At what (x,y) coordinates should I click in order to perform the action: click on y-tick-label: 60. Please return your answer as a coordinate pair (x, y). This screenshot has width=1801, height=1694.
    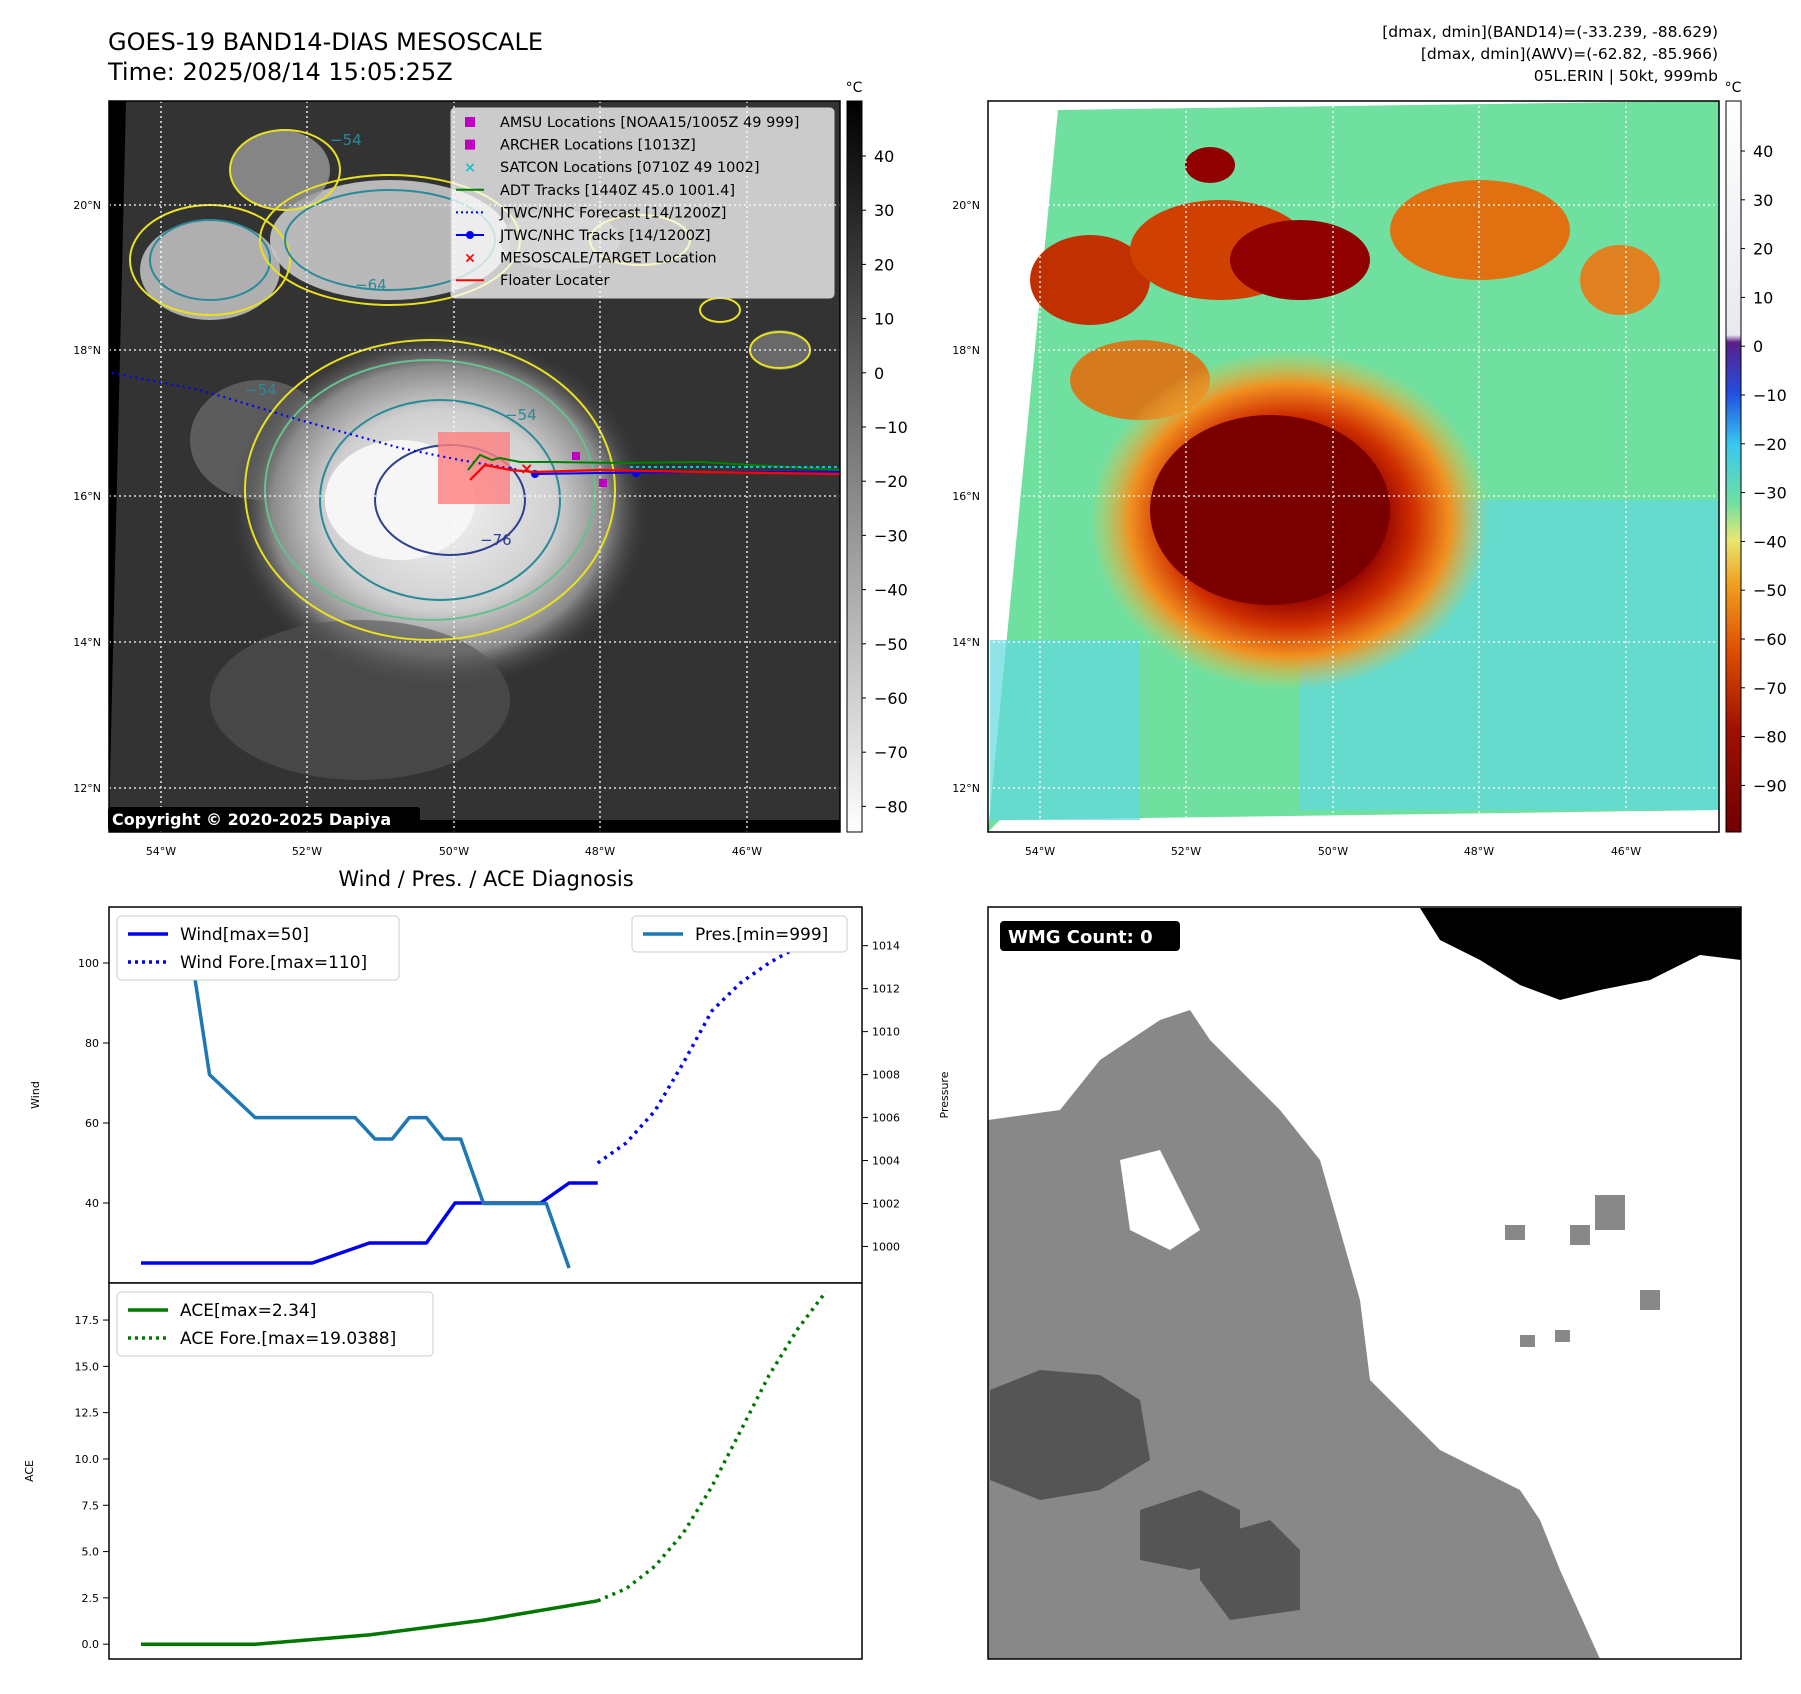
    Looking at the image, I should click on (92, 1123).